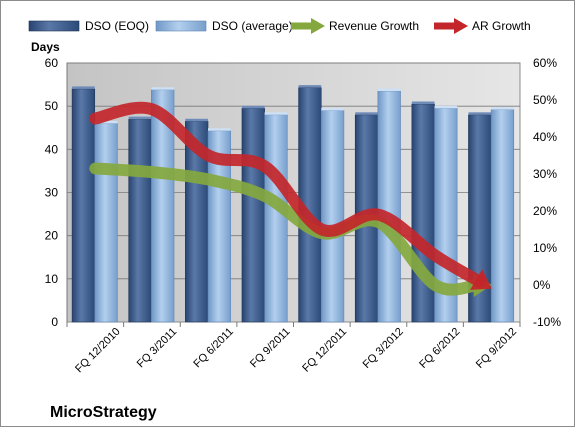 The image size is (575, 431). Describe the element at coordinates (52, 279) in the screenshot. I see `y-tick-label: 10` at that location.